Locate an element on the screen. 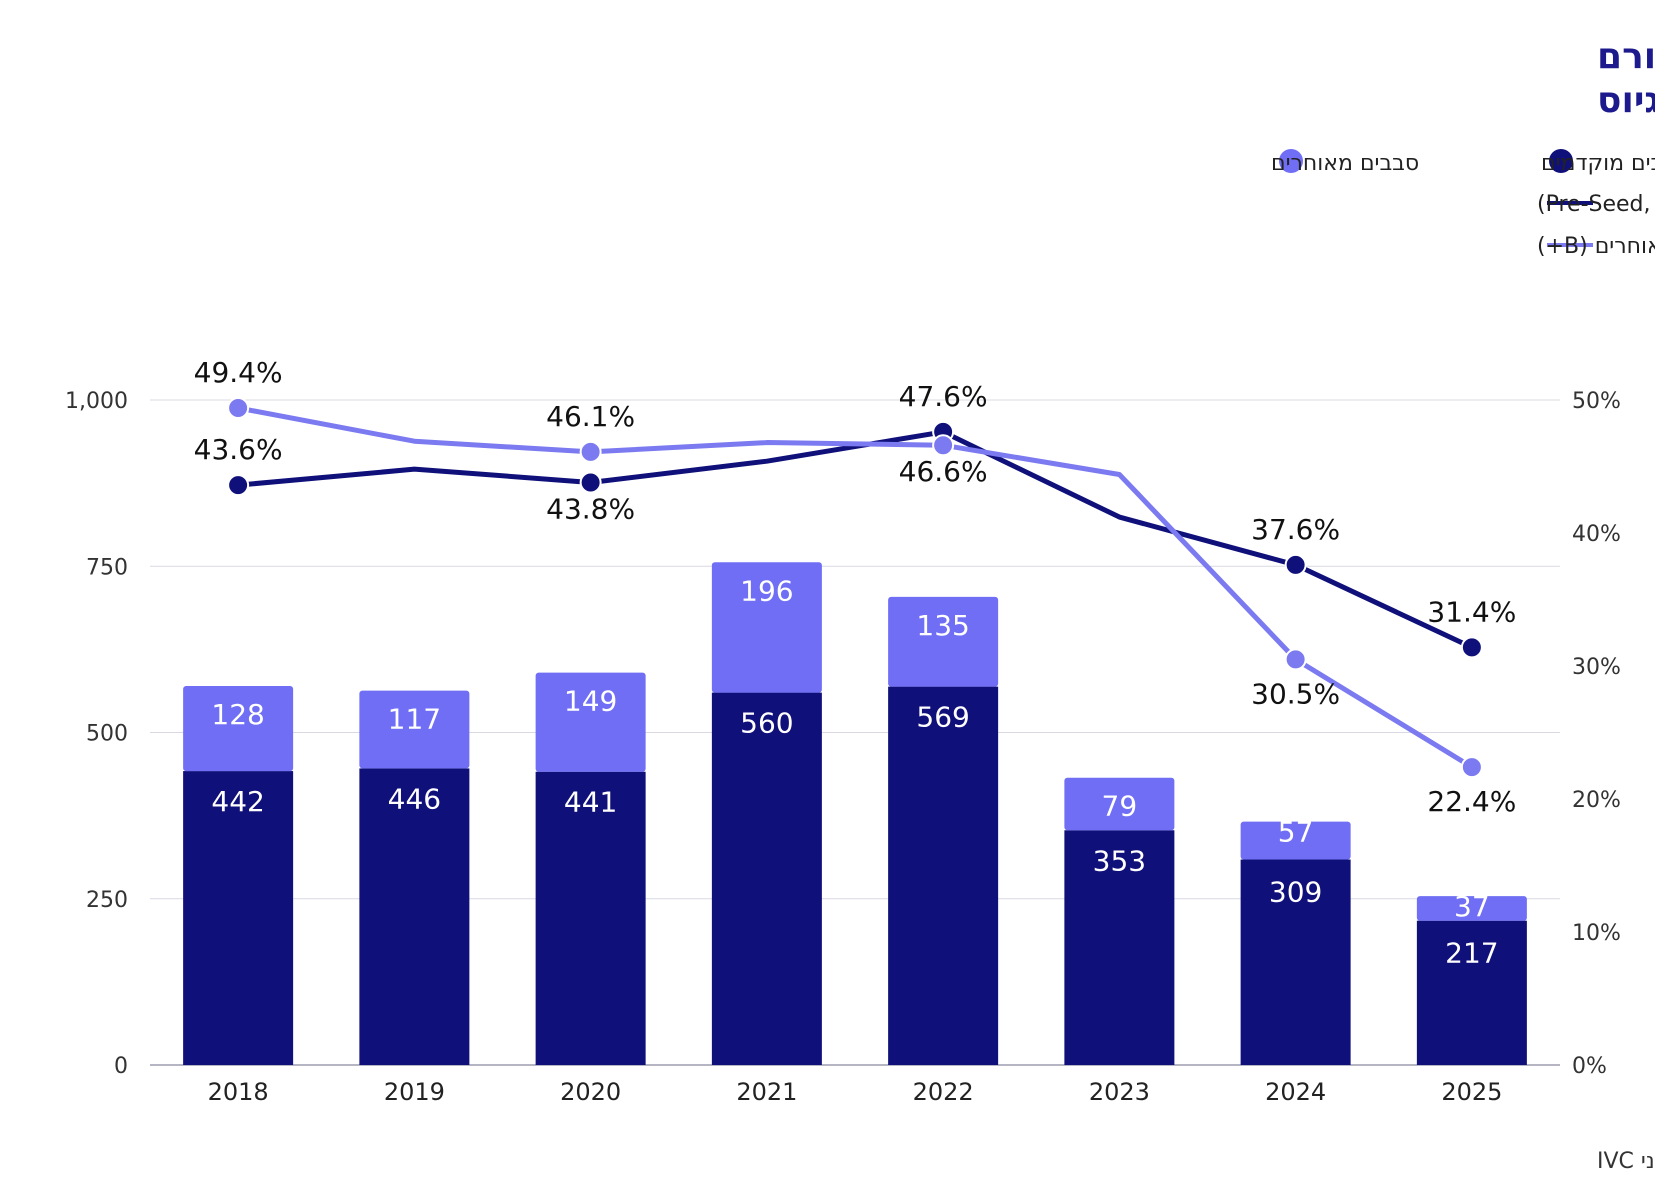 The image size is (1655, 1200). y-left-tick-label: 0 is located at coordinates (121, 1066).